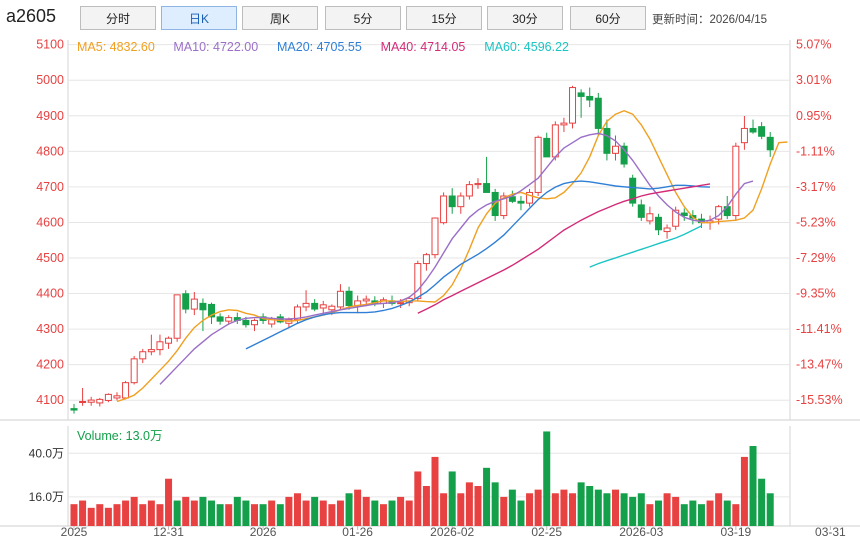 This screenshot has height=541, width=860. What do you see at coordinates (525, 18) in the screenshot?
I see `tab-30min: 30分` at bounding box center [525, 18].